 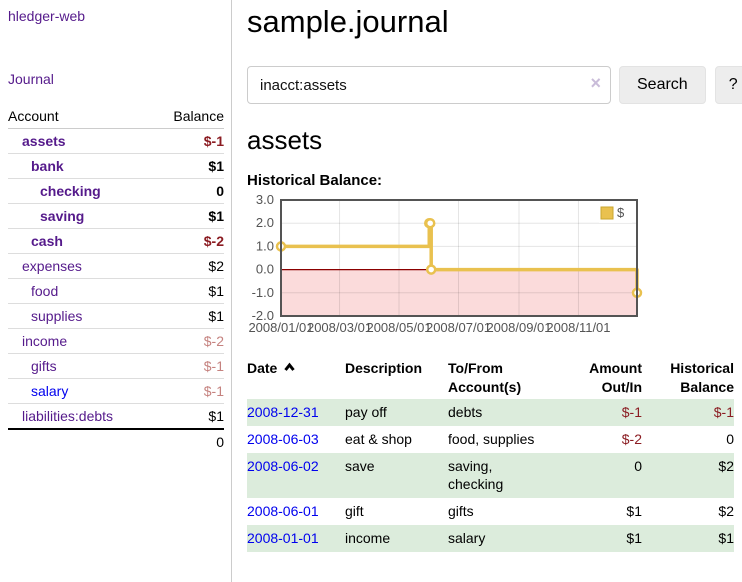 What do you see at coordinates (265, 269) in the screenshot?
I see `y-tick-label: 0.0` at bounding box center [265, 269].